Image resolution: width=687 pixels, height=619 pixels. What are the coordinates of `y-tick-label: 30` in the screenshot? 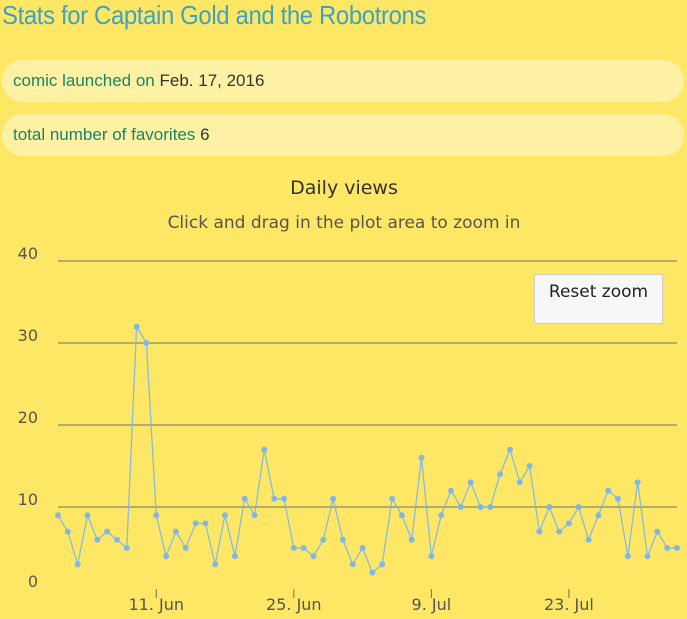 It's located at (28, 335).